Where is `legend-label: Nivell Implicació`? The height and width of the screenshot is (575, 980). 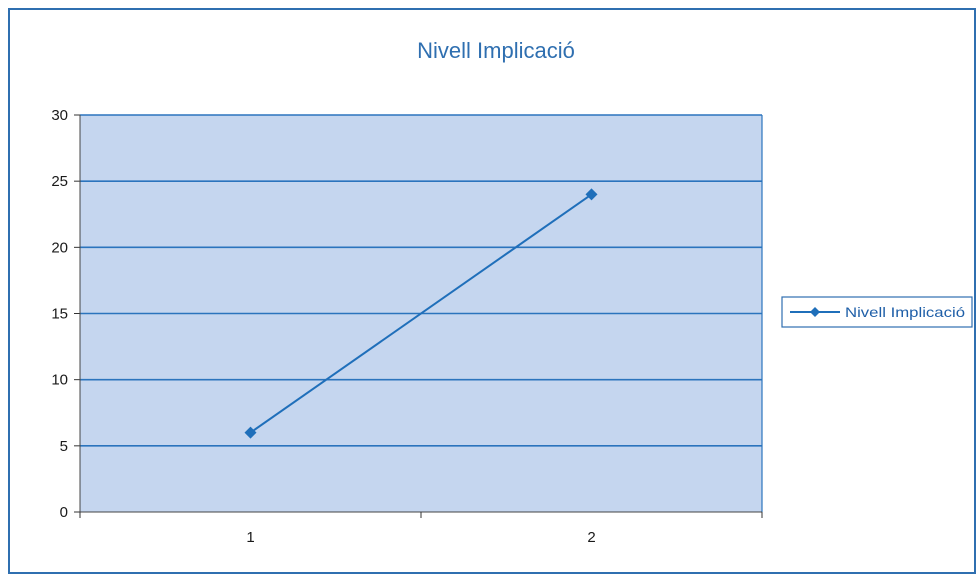
legend-label: Nivell Implicació is located at coordinates (905, 312).